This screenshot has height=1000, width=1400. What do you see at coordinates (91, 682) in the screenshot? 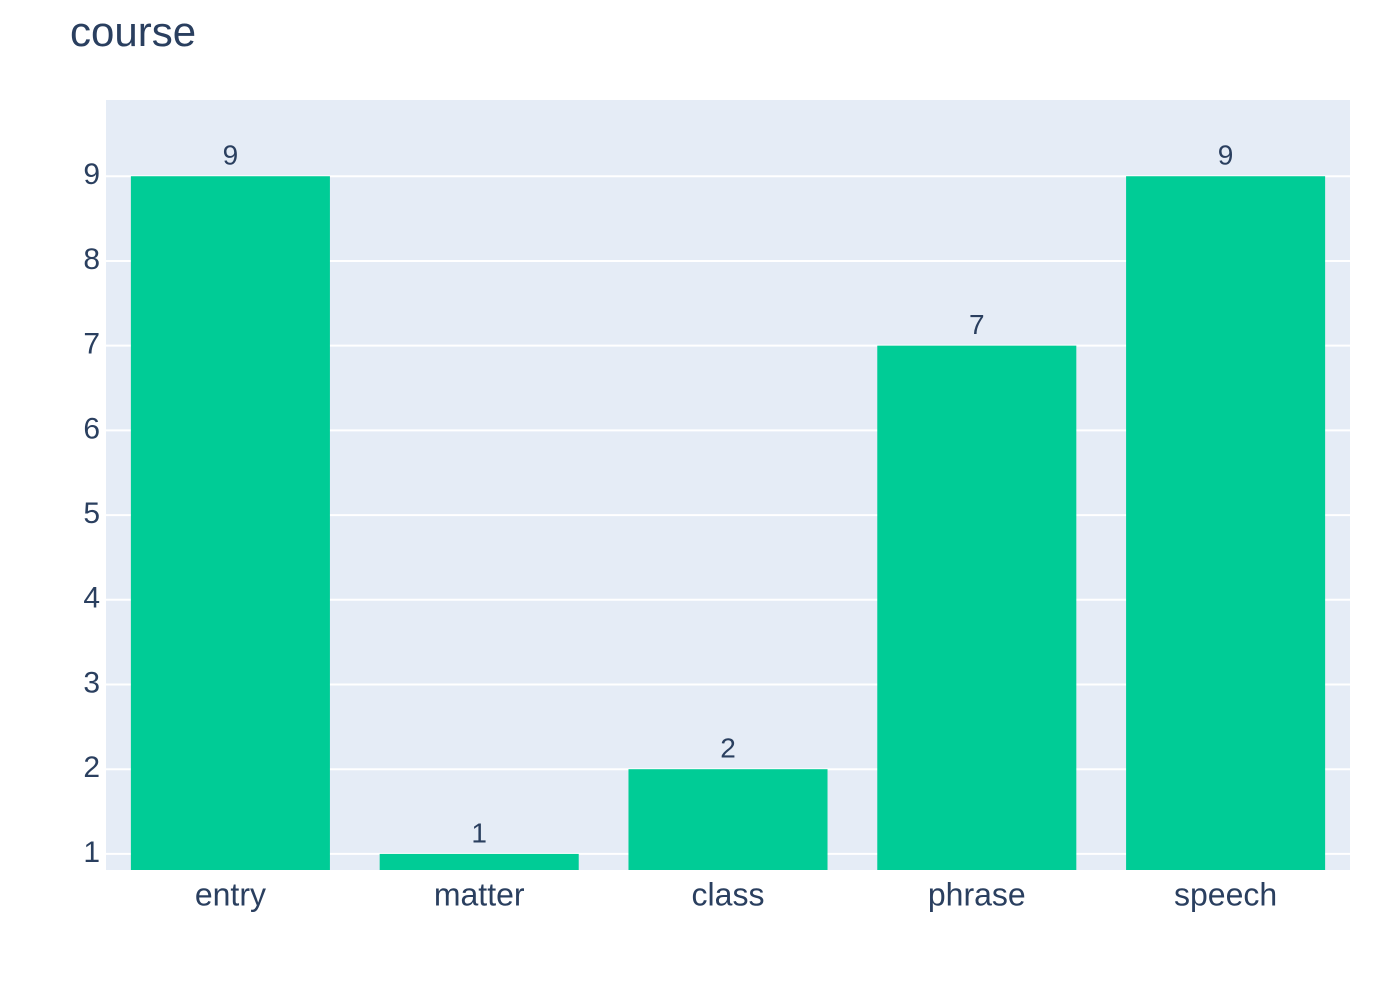
I see `y-tick-label: 3` at bounding box center [91, 682].